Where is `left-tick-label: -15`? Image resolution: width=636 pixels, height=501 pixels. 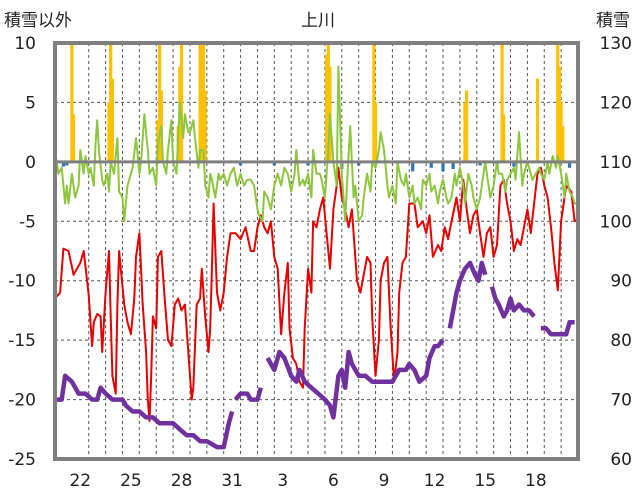 left-tick-label: -15 is located at coordinates (22, 341).